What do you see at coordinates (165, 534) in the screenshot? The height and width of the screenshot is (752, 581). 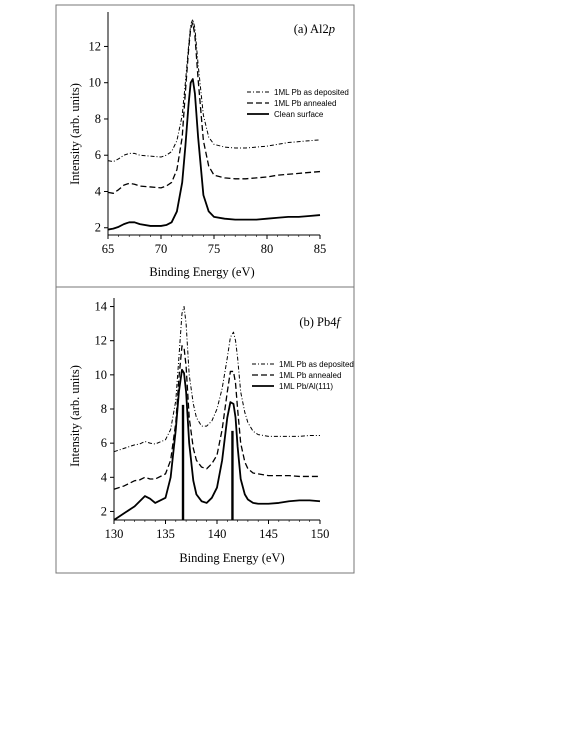 I see `x-tick-label: 135` at bounding box center [165, 534].